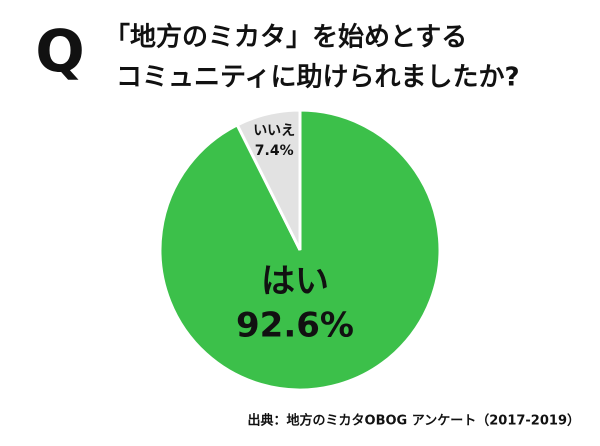 Image resolution: width=600 pixels, height=446 pixels. I want to click on chart-title: コミュニティに助けられましたか?, so click(318, 78).